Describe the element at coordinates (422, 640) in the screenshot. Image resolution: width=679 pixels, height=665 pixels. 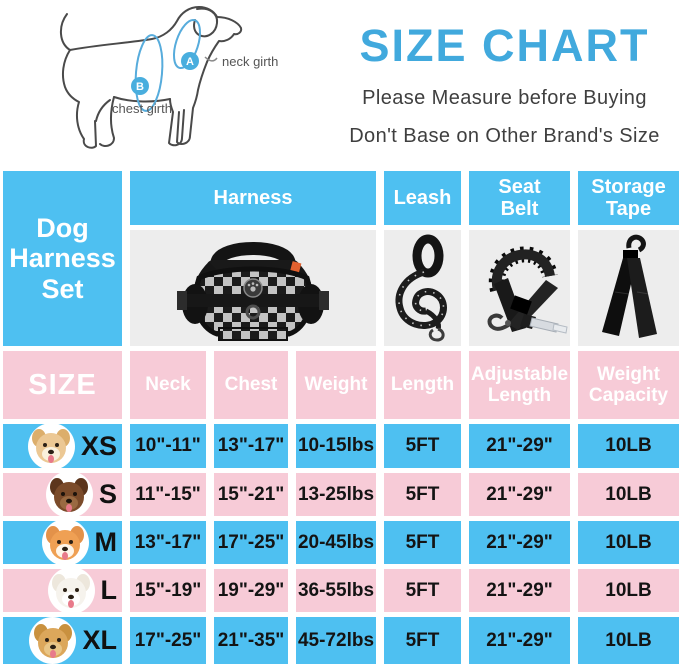
I see `xl-length-value: 5FT` at that location.